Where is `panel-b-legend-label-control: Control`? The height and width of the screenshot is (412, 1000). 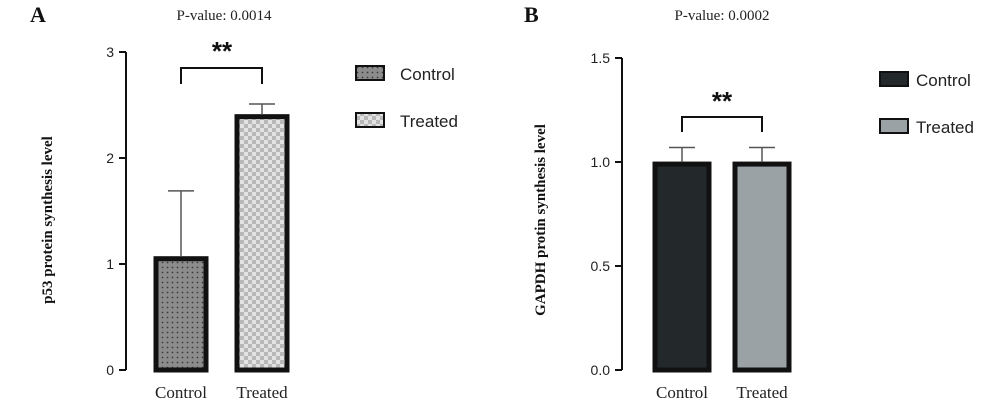 panel-b-legend-label-control: Control is located at coordinates (943, 80).